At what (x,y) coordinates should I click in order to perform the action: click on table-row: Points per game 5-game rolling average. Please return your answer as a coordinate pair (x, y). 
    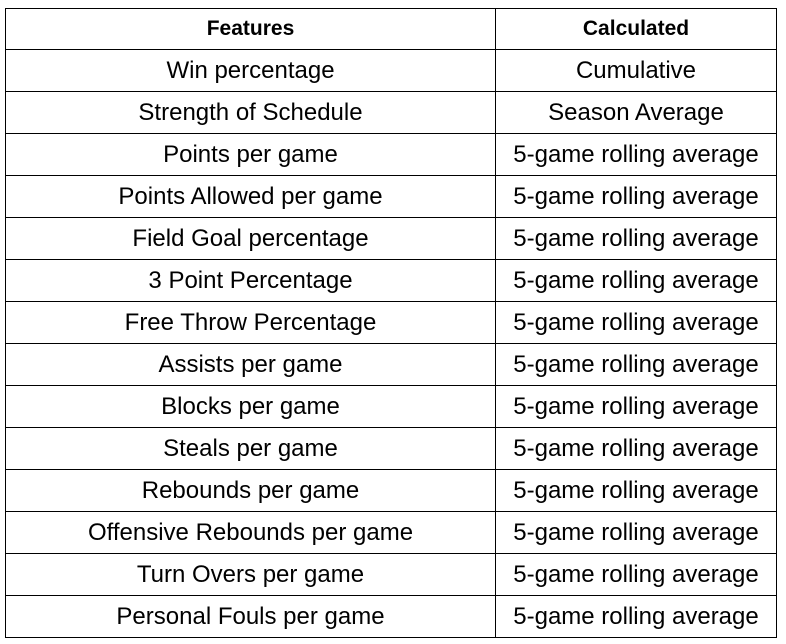
    Looking at the image, I should click on (391, 154).